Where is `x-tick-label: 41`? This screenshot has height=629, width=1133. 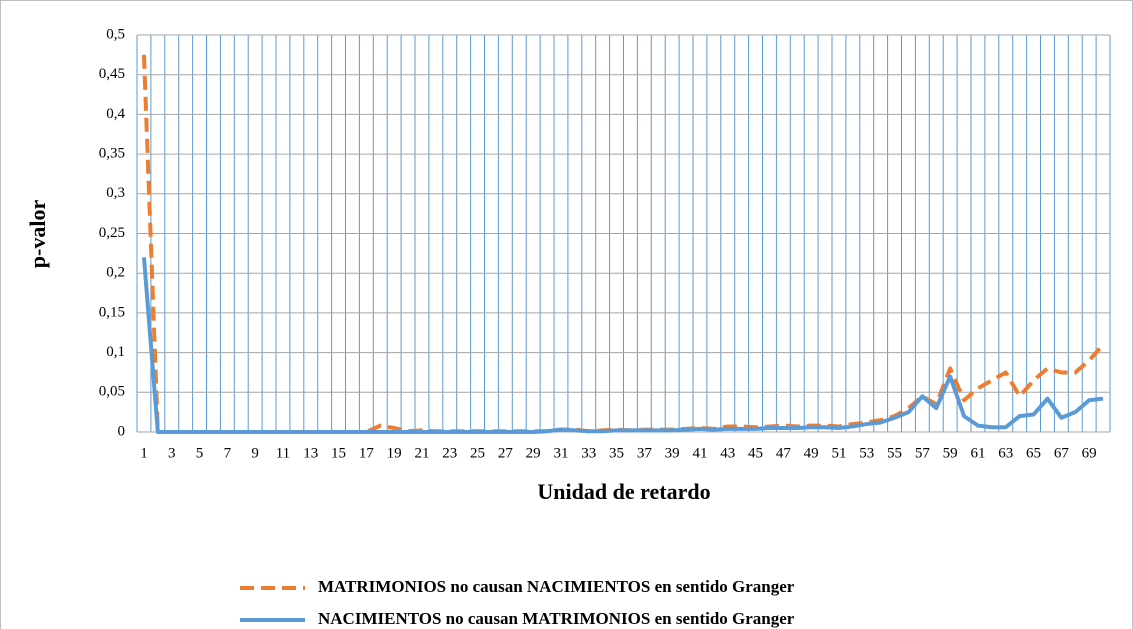 x-tick-label: 41 is located at coordinates (699, 453).